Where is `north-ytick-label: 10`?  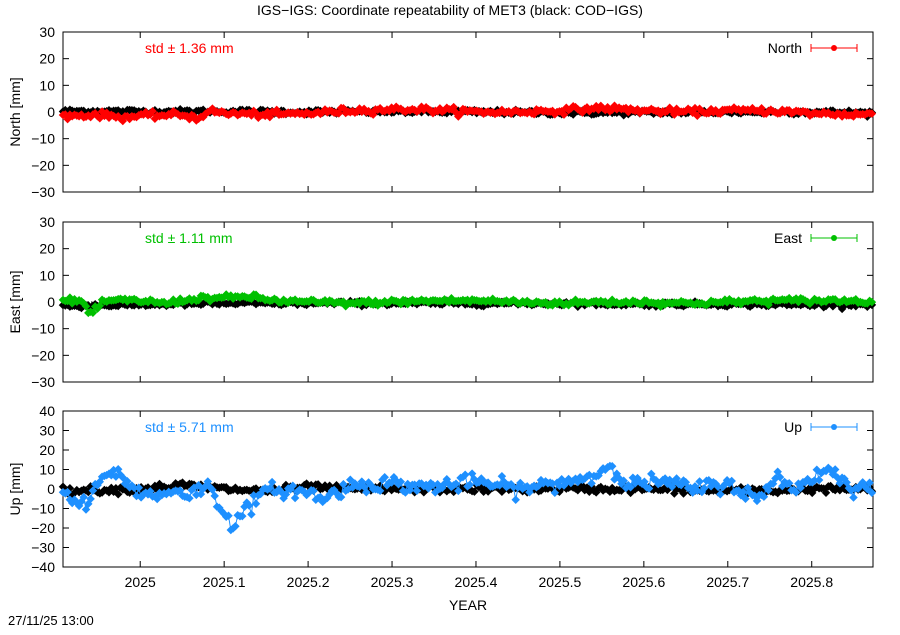 north-ytick-label: 10 is located at coordinates (47, 85).